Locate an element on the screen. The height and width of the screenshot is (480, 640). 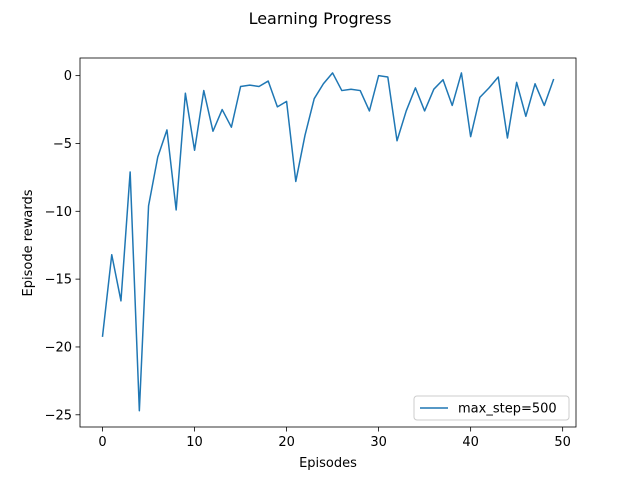
x-tick-label: 0 is located at coordinates (102, 442).